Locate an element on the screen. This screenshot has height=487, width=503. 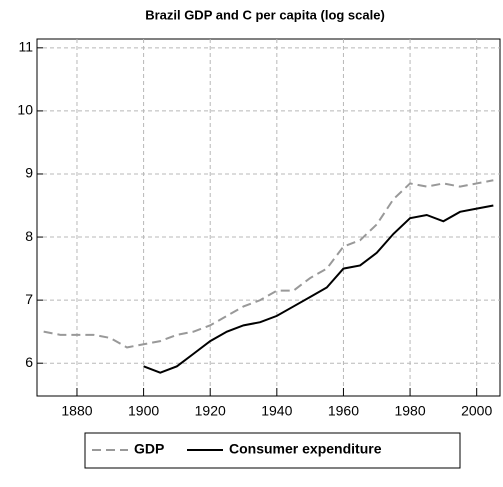
chart-title: Brazil GDP and C per capita (log scale) is located at coordinates (265, 14).